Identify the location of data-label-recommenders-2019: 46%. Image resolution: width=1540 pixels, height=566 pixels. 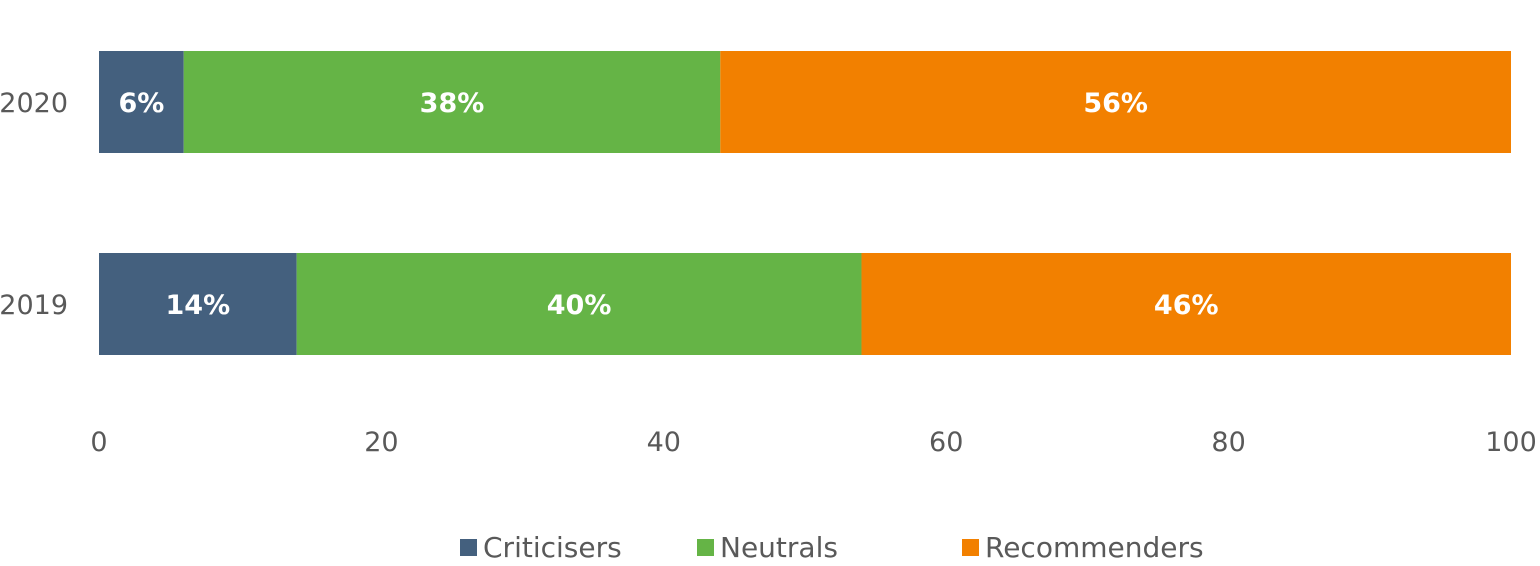
(1186, 305).